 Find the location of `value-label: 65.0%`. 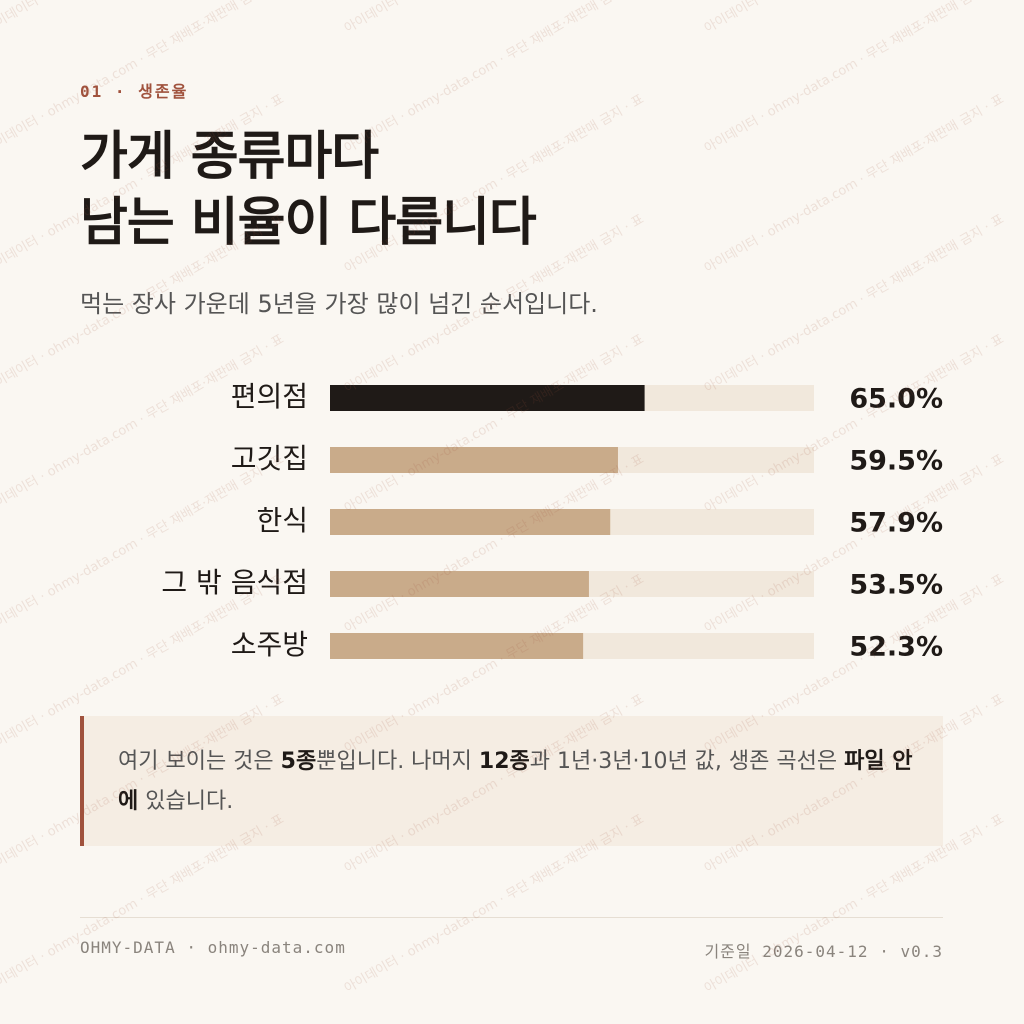

value-label: 65.0% is located at coordinates (896, 399).